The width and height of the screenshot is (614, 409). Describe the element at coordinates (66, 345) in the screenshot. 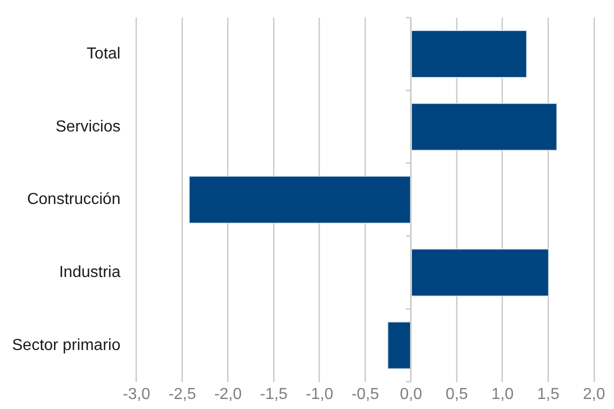

I see `y-tick-label: Sector primario` at that location.